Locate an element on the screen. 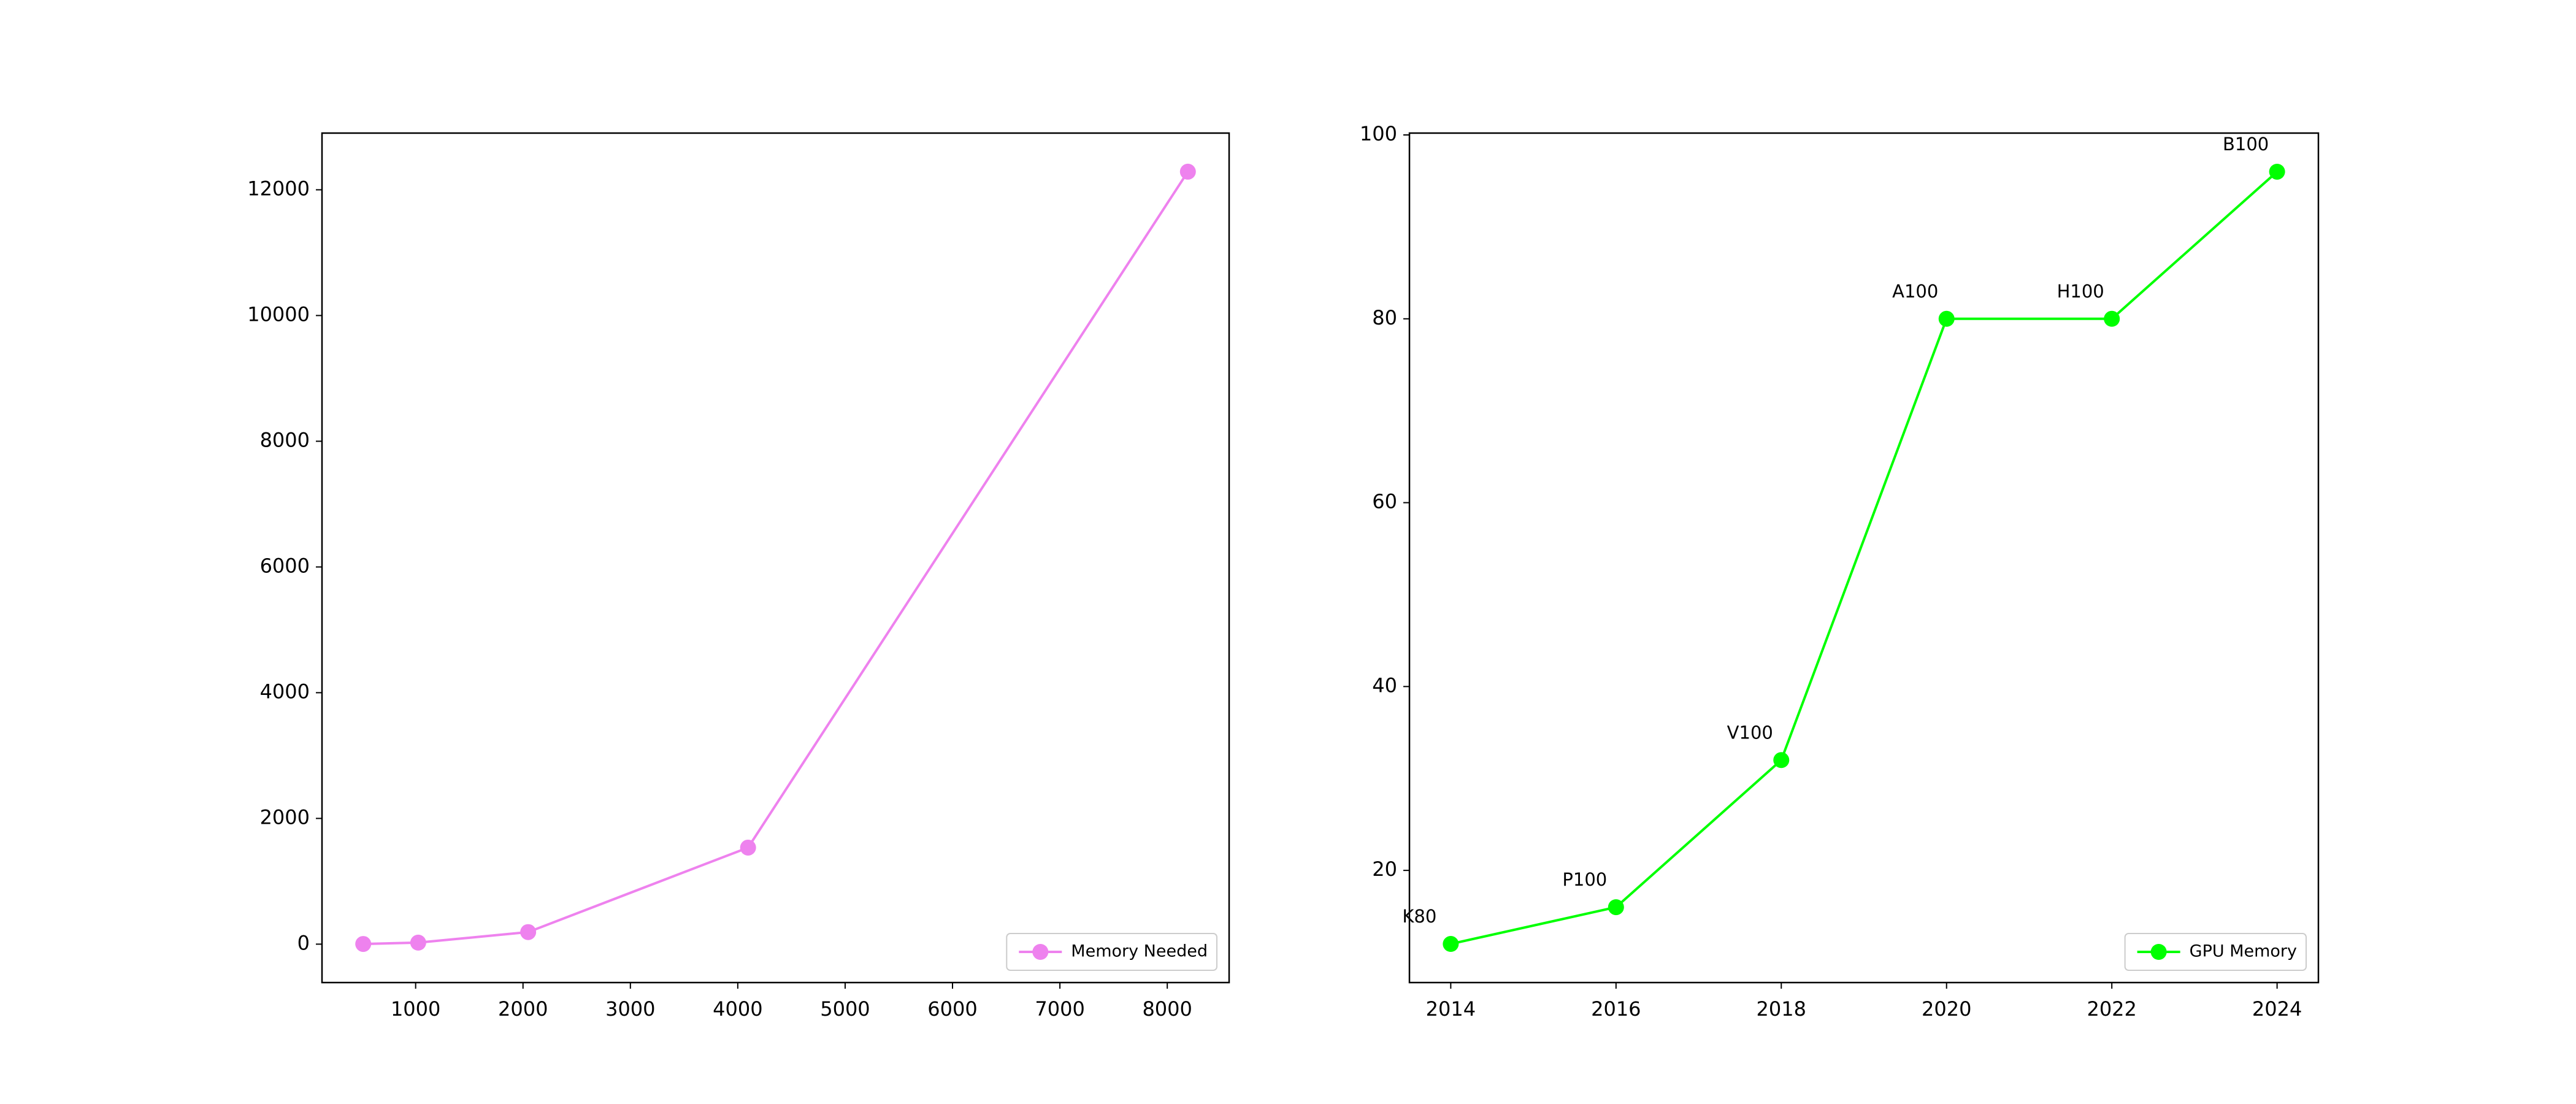 This screenshot has height=1104, width=2576. x-tick-label: 5000 is located at coordinates (845, 1009).